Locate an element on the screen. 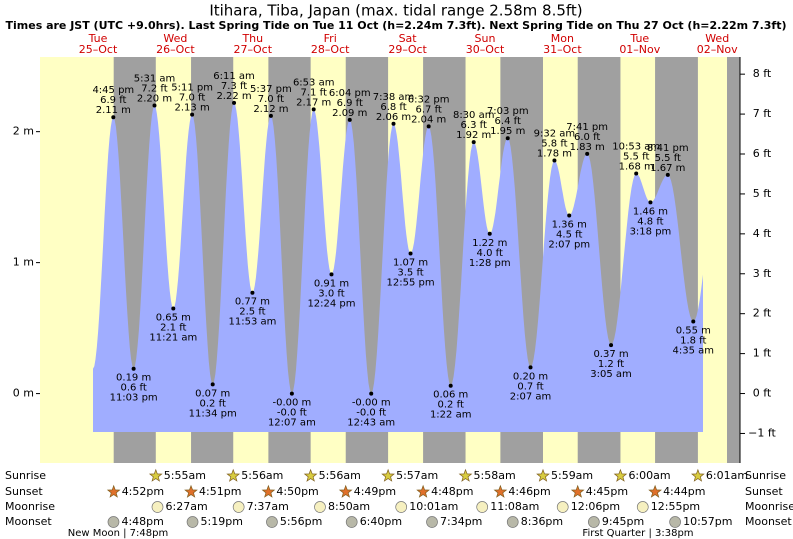 This screenshot has width=793, height=539. event-time: 5:56pm is located at coordinates (301, 521).